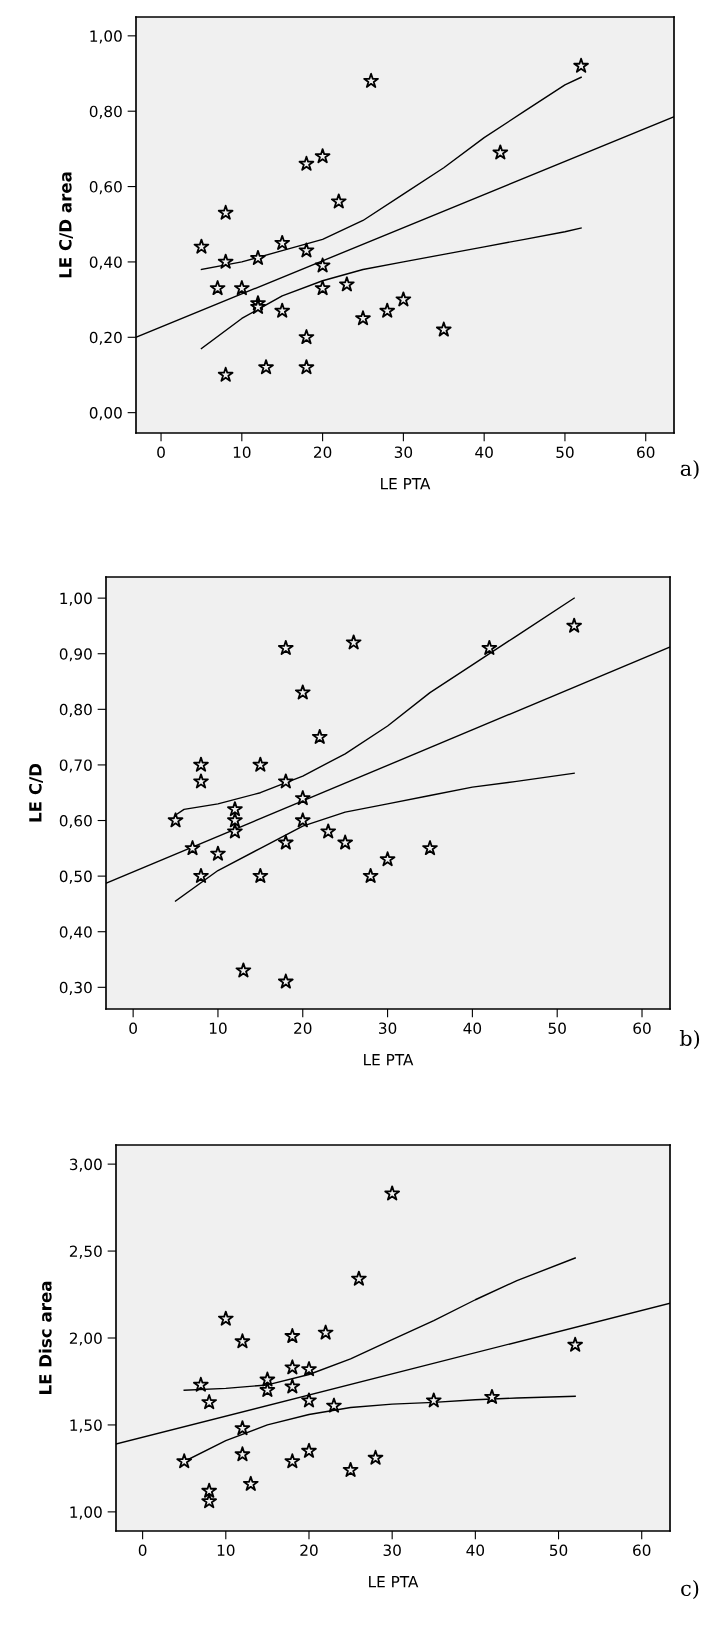 The width and height of the screenshot is (709, 1645). Describe the element at coordinates (105, 414) in the screenshot. I see `y-tick-label: 0,00` at that location.